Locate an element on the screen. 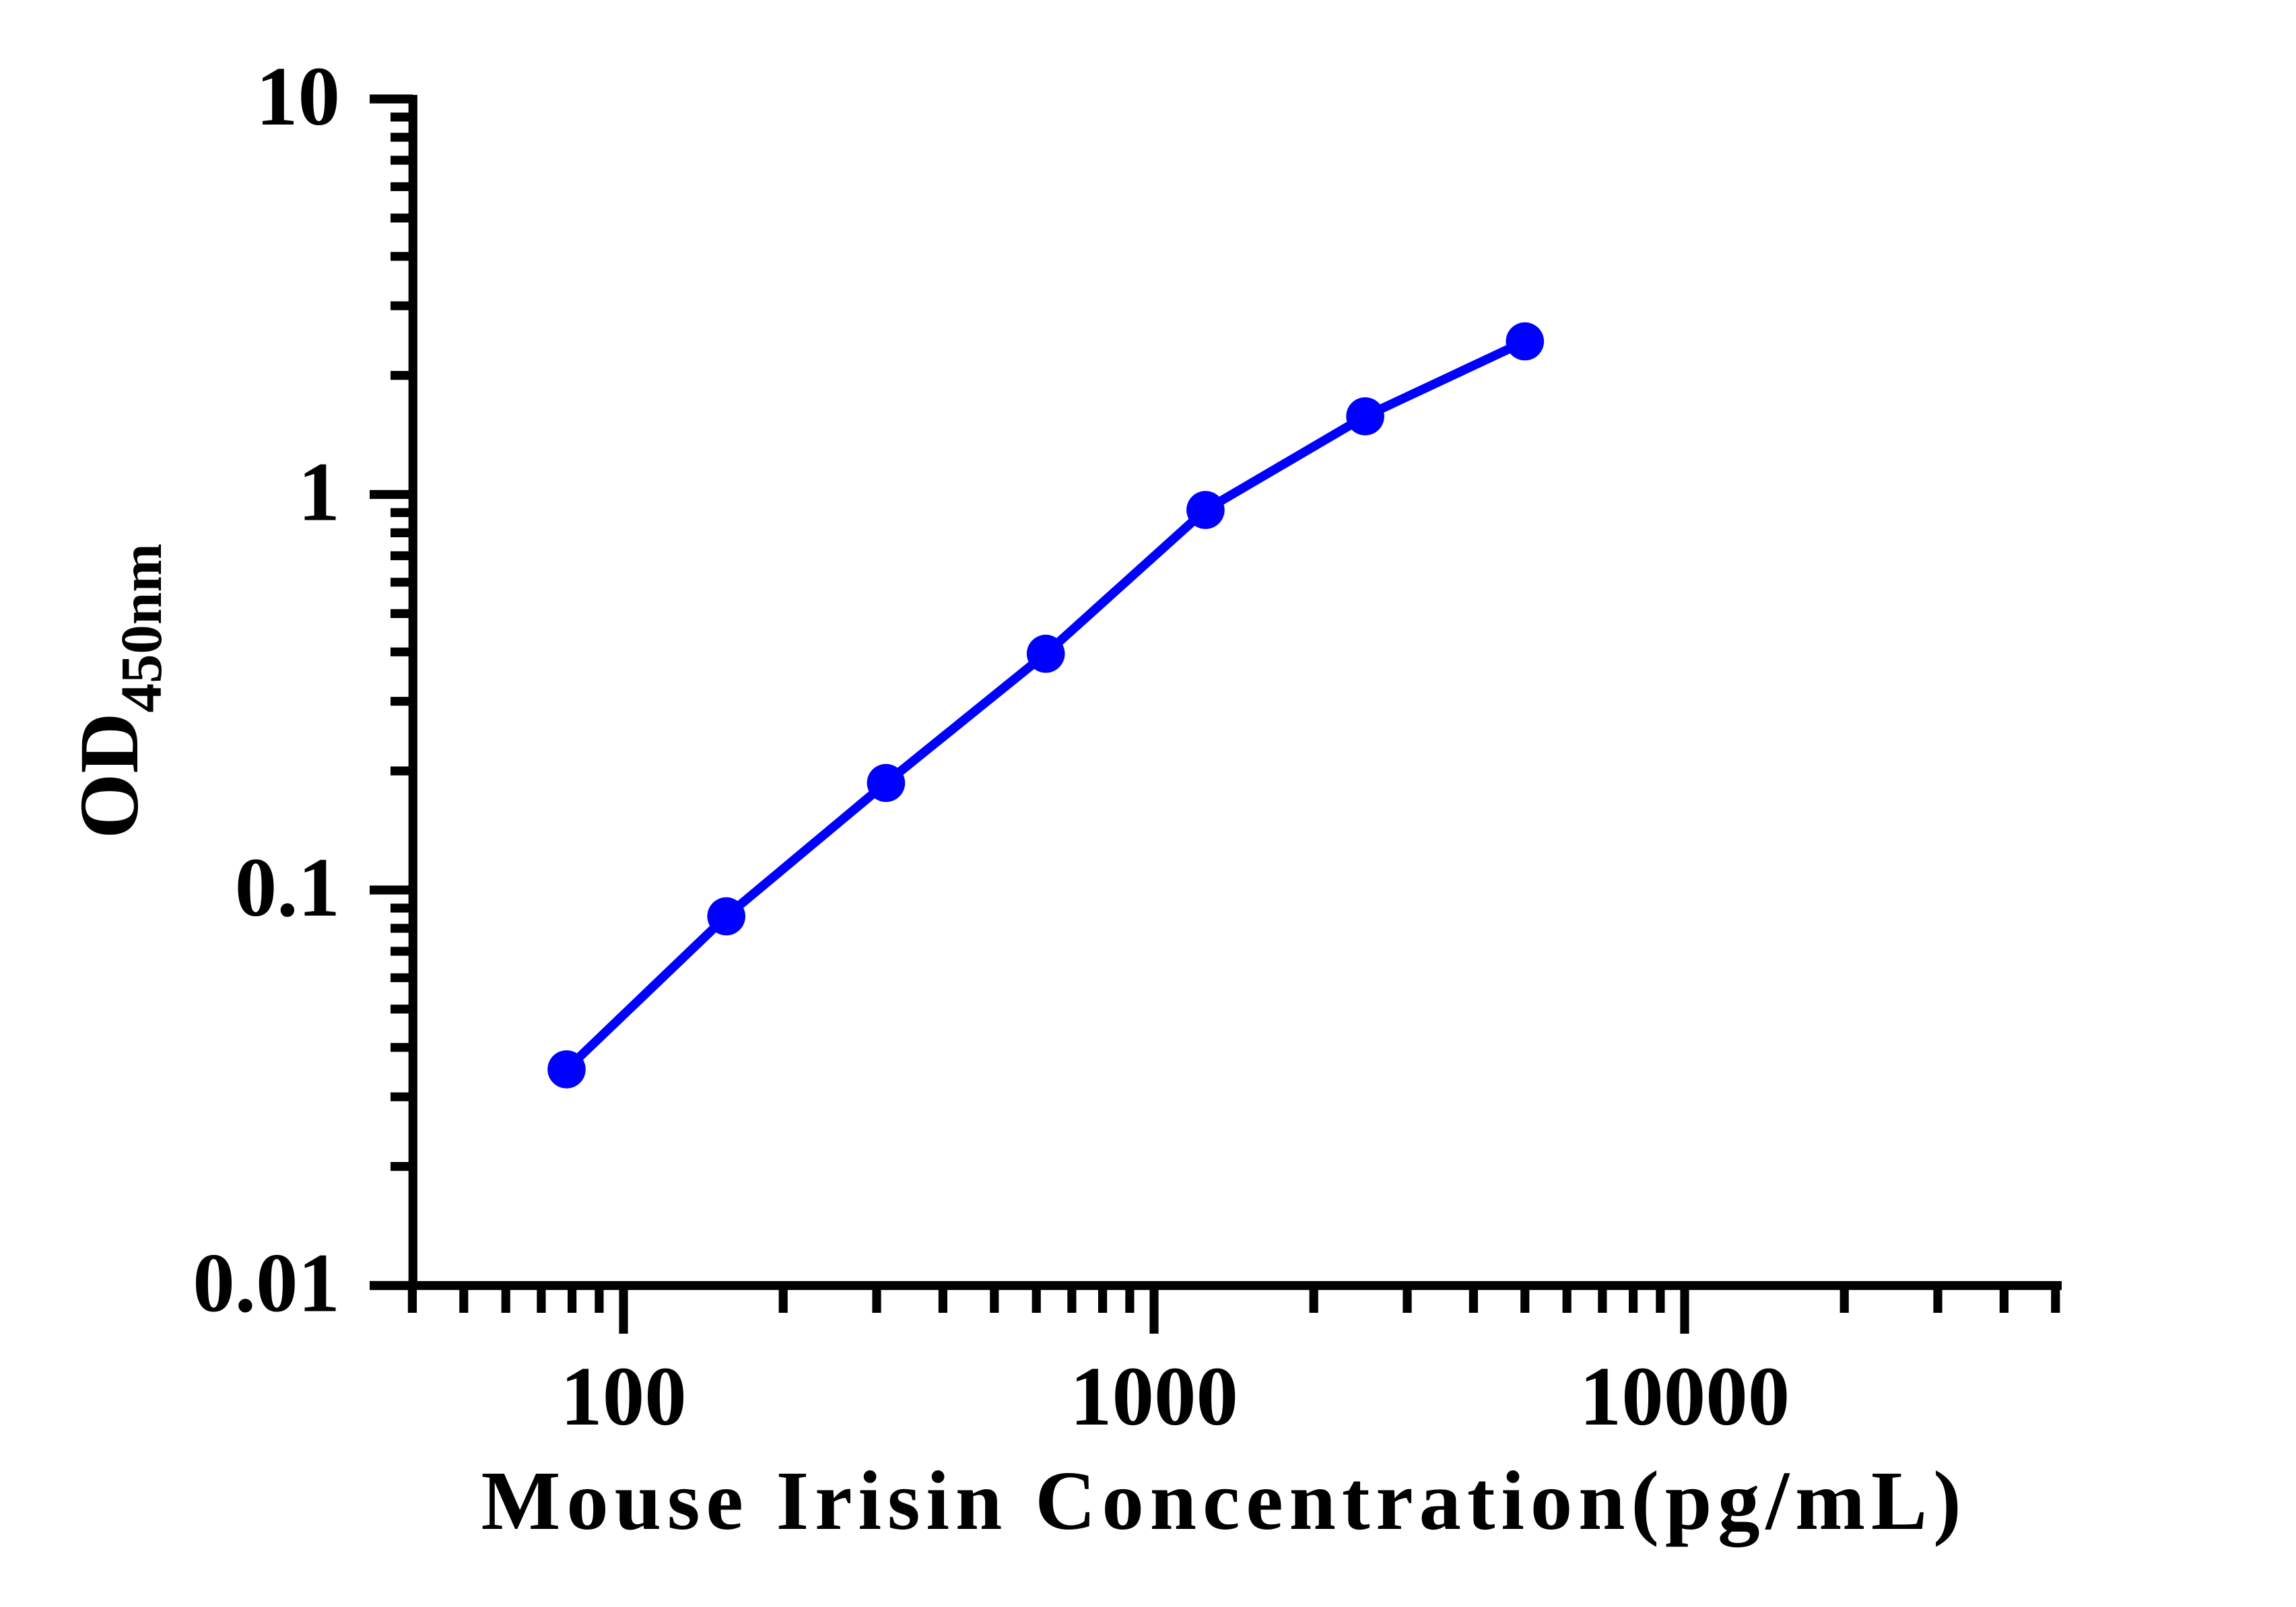 The image size is (2296, 1607). svg-text: 0.01 is located at coordinates (266, 1283).